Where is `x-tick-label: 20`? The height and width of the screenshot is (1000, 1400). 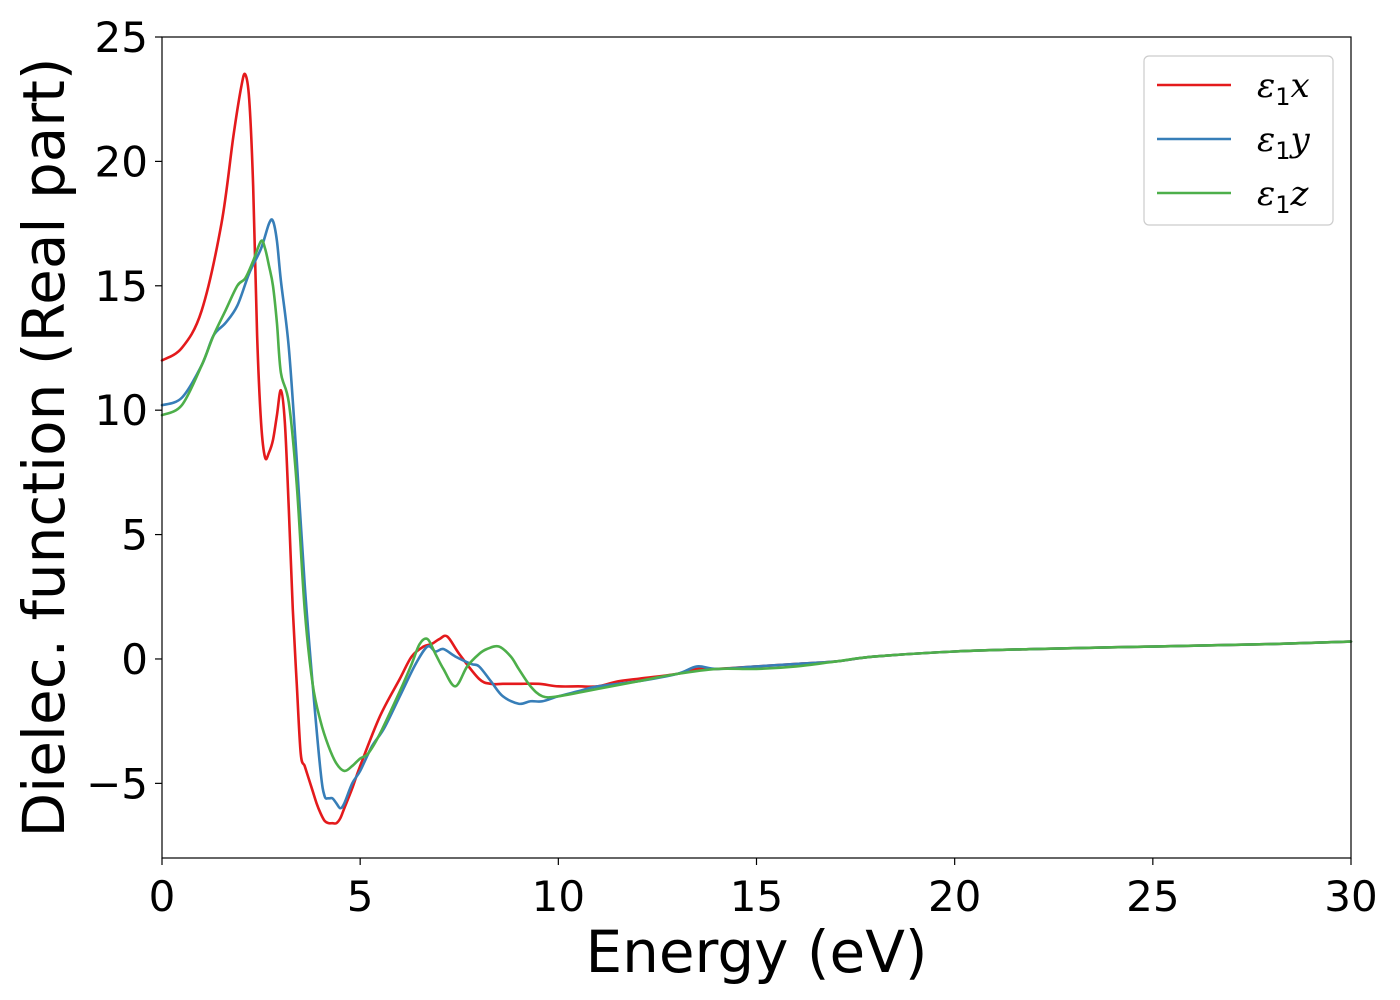 x-tick-label: 20 is located at coordinates (954, 896).